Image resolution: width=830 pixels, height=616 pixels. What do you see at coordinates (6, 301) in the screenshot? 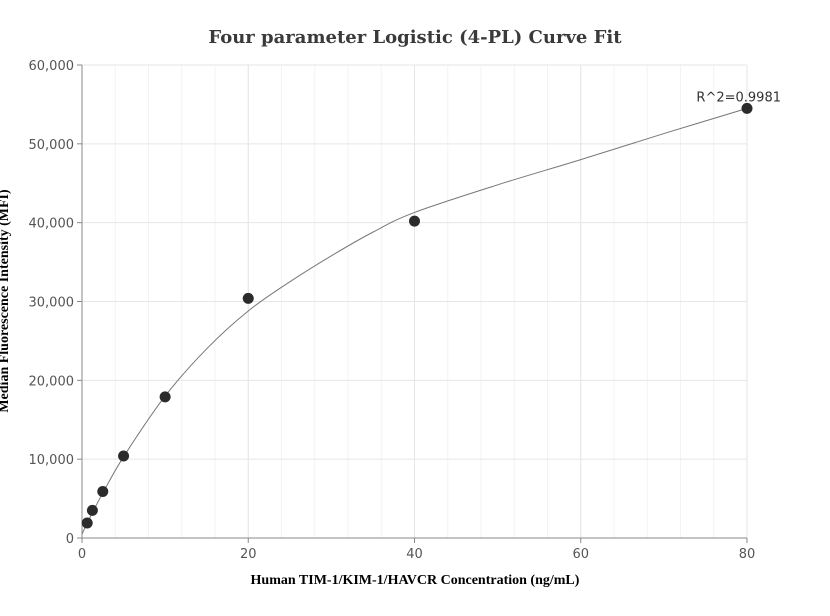
I see `y-axis-title: Median Fluorescence Intensity (MFI)` at bounding box center [6, 301].